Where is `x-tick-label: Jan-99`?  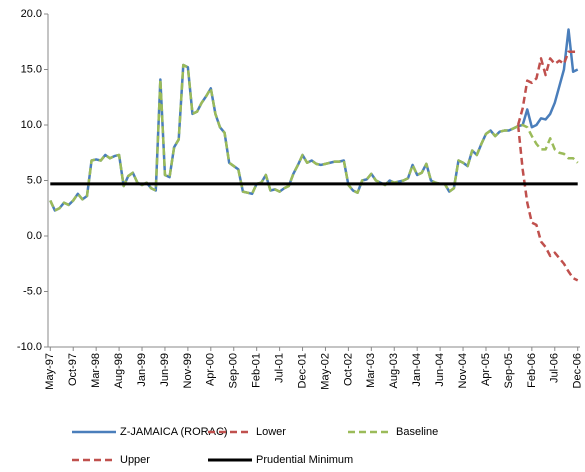 x-tick-label: Jan-99 is located at coordinates (142, 370).